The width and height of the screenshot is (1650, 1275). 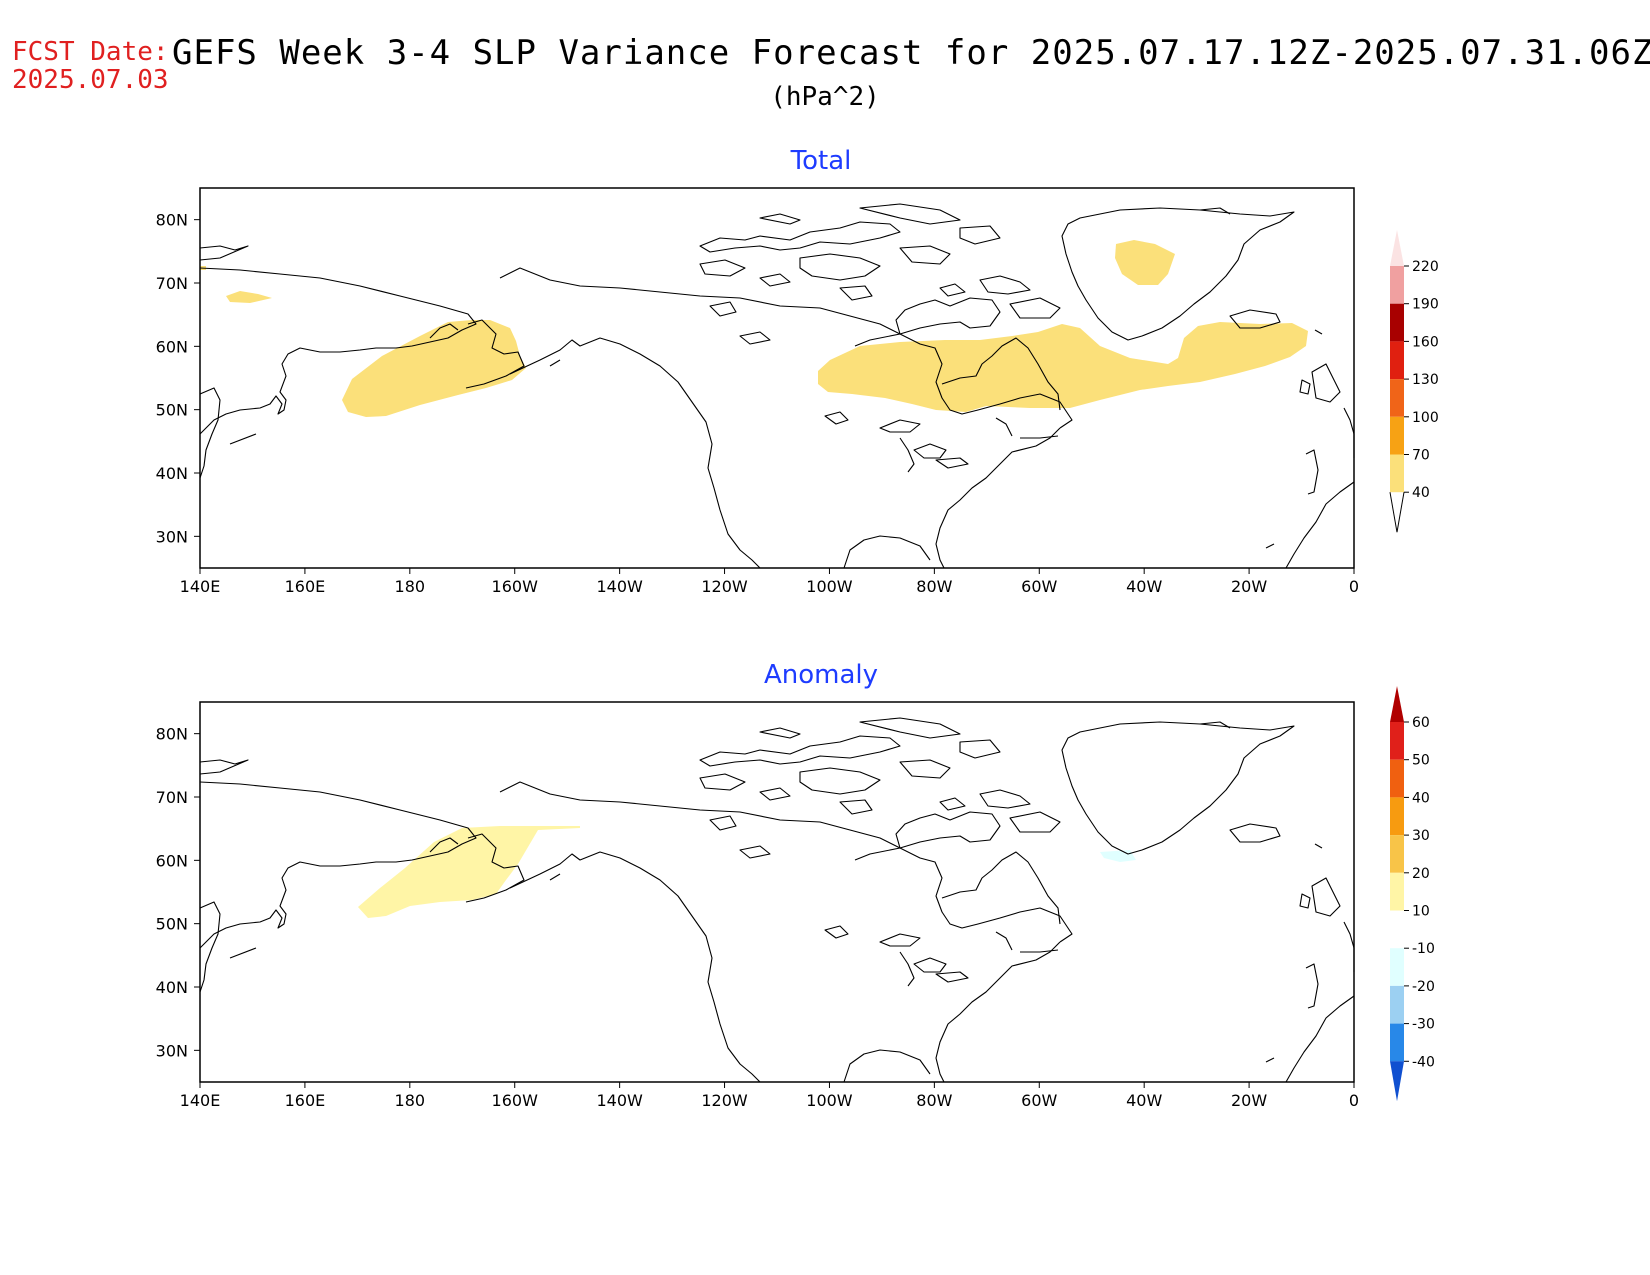 I want to click on colorbar-anomaly: 60 50 40 30 20 10 -10 -20 -30 -40, so click(x=1412, y=894).